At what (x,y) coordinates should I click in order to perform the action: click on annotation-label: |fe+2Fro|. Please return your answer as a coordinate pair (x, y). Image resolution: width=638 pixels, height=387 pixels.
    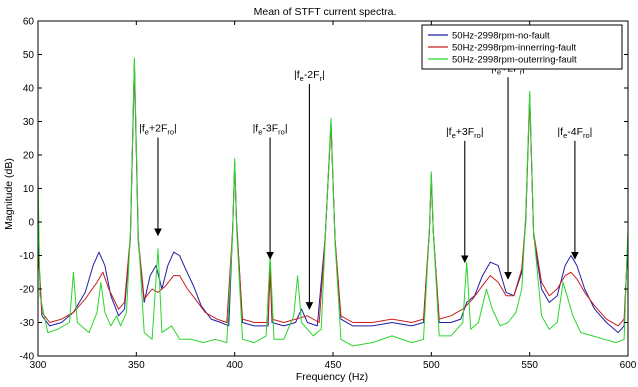
    Looking at the image, I should click on (158, 130).